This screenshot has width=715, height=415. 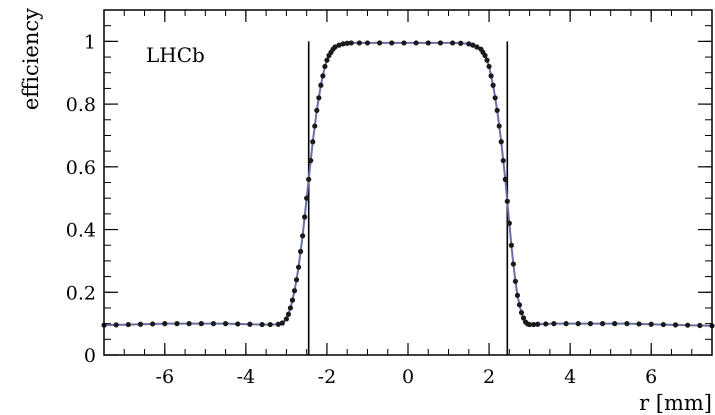 I want to click on y-axis-title: efficiency, so click(x=31, y=59).